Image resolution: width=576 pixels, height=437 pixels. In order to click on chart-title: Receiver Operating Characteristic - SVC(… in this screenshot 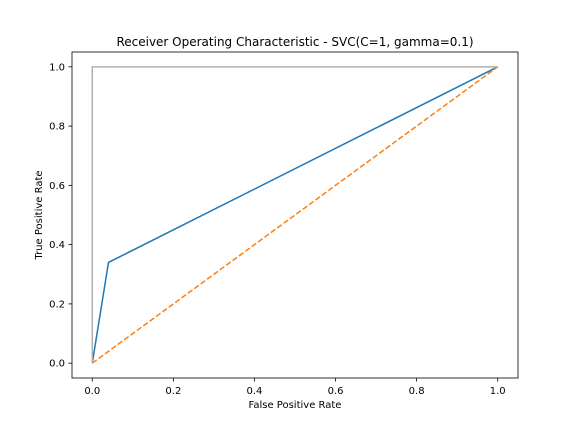, I will do `click(294, 42)`.